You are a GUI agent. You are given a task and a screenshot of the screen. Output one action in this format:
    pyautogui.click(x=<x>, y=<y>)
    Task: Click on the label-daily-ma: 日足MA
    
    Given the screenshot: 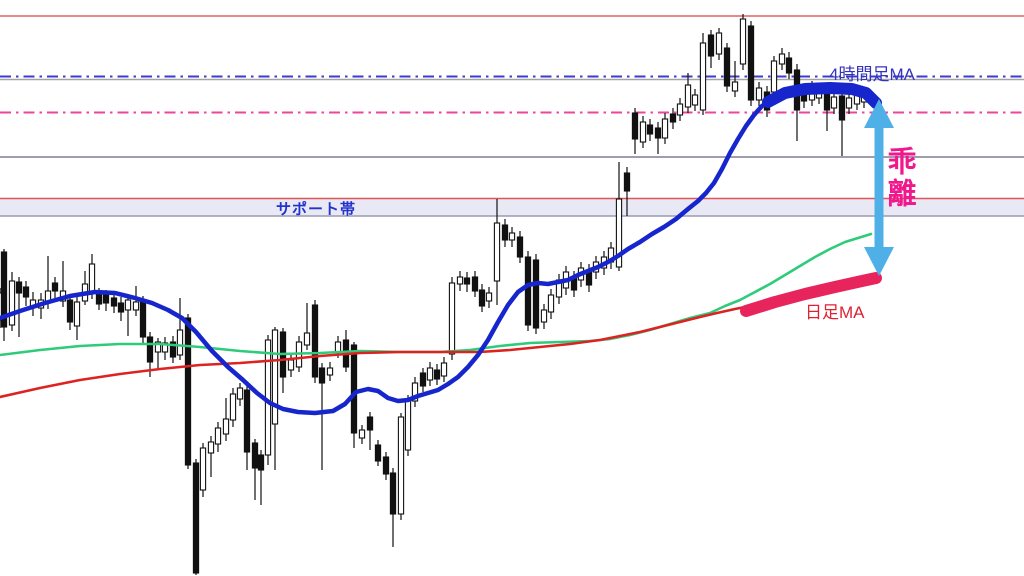 What is the action you would take?
    pyautogui.click(x=835, y=312)
    